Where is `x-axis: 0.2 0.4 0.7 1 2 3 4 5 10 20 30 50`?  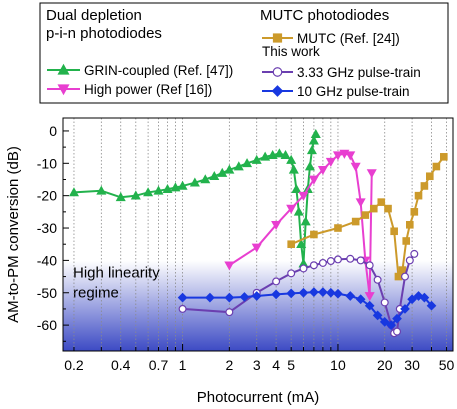
x-axis: 0.2 0.4 0.7 1 2 3 4 5 10 20 30 50 is located at coordinates (259, 358).